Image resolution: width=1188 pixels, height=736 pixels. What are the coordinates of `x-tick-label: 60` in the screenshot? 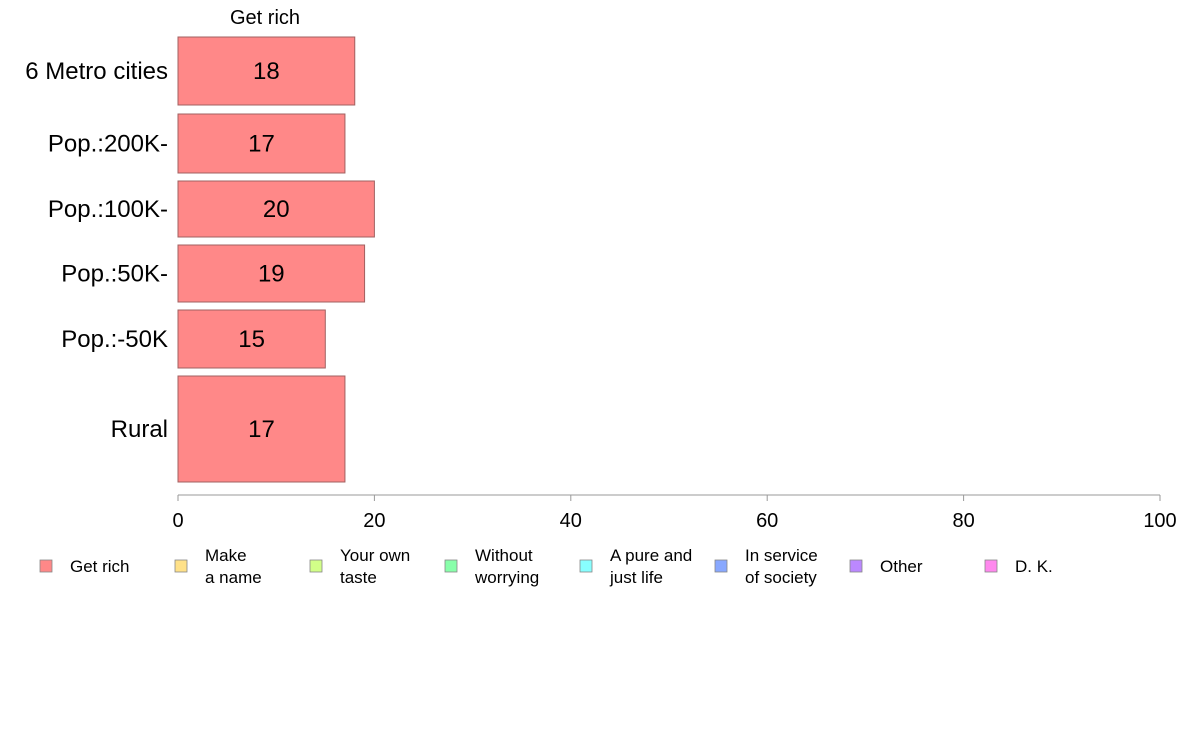 It's located at (767, 521).